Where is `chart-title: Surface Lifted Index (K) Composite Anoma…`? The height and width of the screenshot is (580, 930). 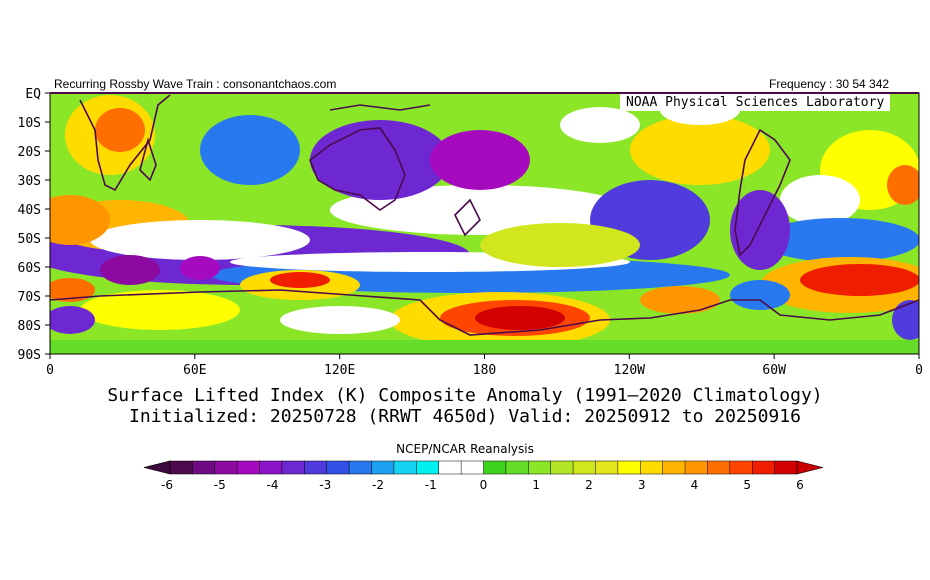 chart-title: Surface Lifted Index (K) Composite Anoma… is located at coordinates (465, 395).